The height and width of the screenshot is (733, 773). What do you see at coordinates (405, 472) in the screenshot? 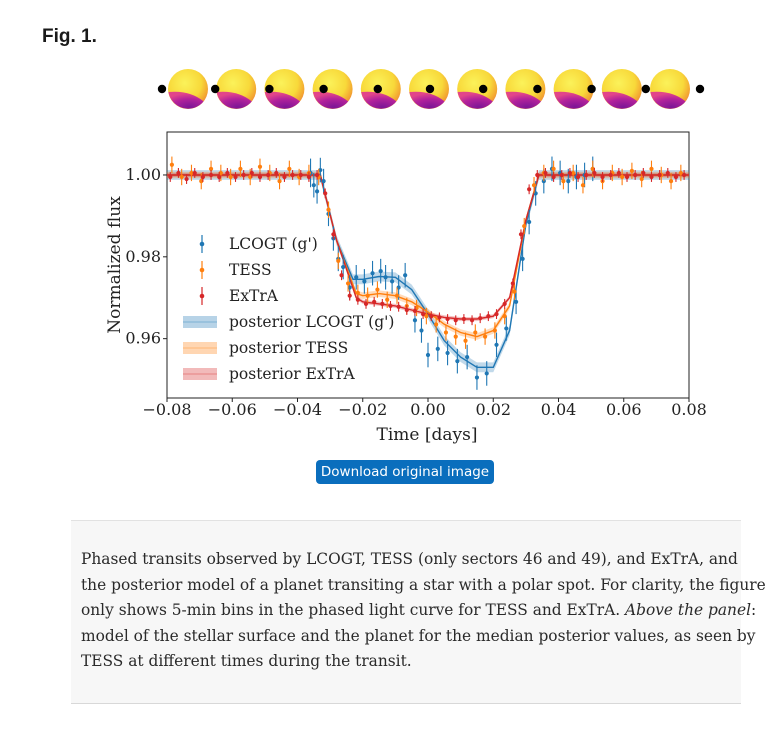
I see `download-original-image-button: Download original image` at bounding box center [405, 472].